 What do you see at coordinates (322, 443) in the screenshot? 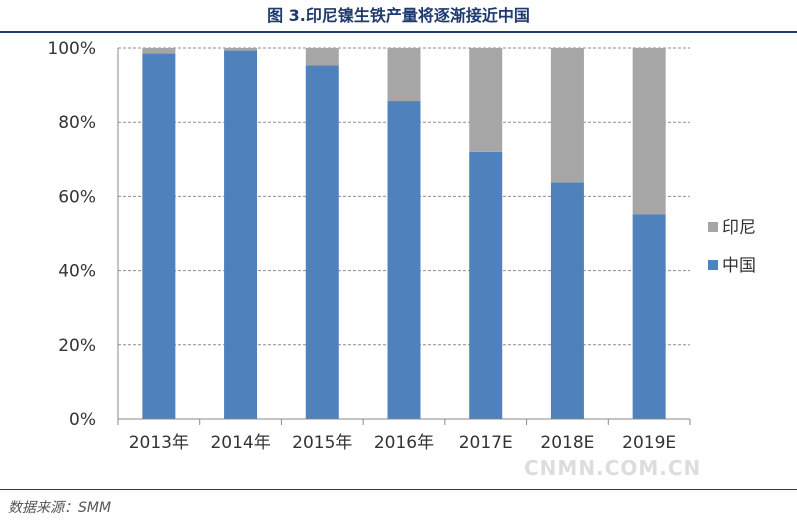
I see `x-tick-label: 2015年` at bounding box center [322, 443].